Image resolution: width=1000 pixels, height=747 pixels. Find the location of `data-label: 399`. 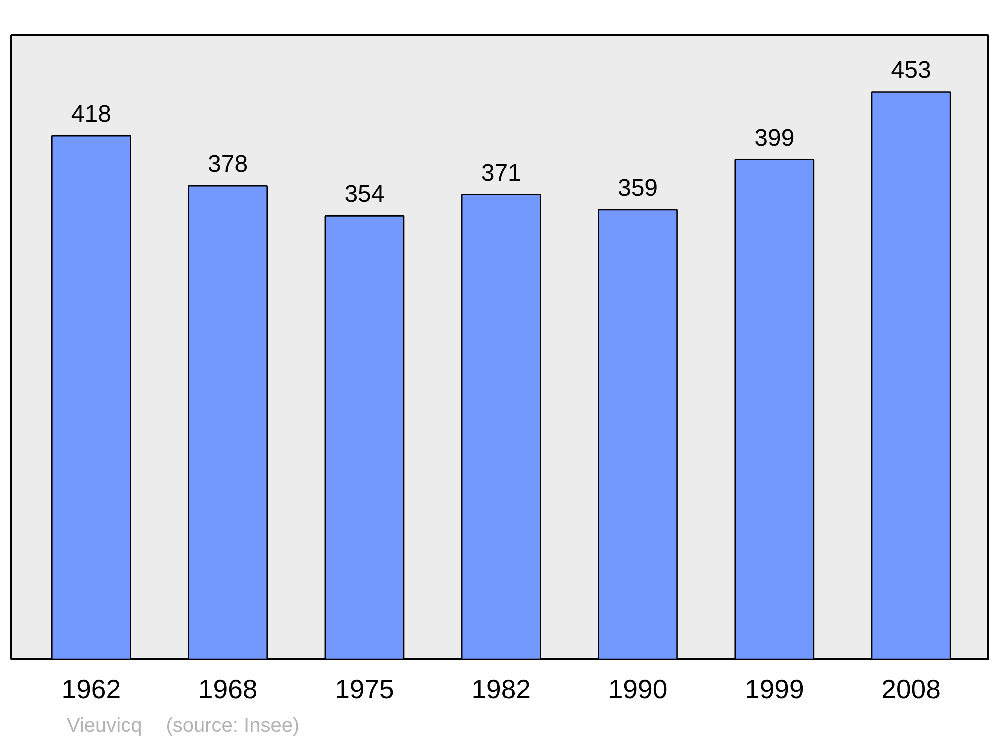

data-label: 399 is located at coordinates (774, 138).